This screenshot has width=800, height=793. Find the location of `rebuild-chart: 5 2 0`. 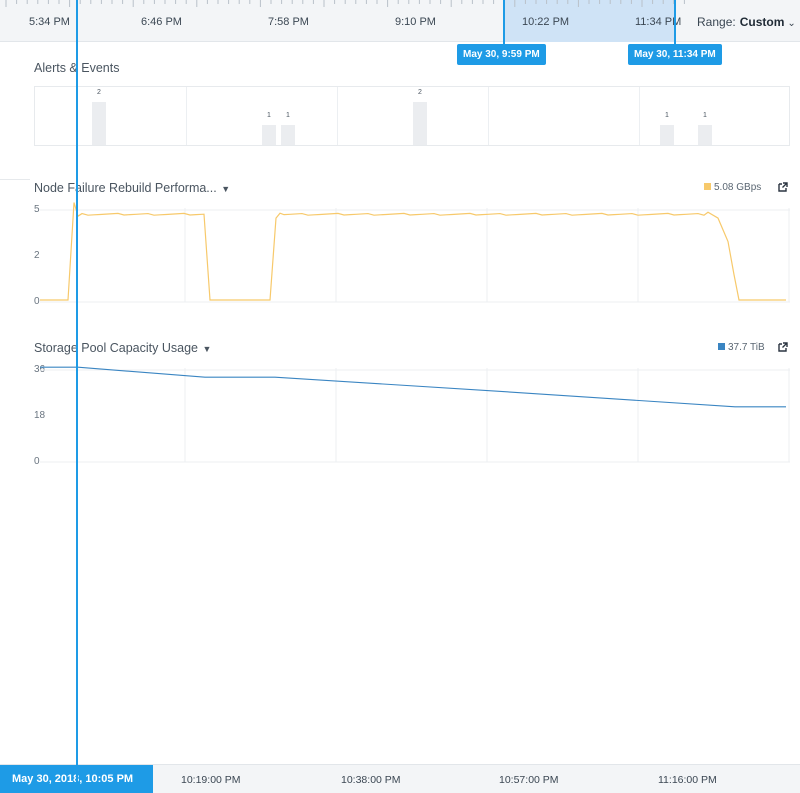

rebuild-chart: 5 2 0 is located at coordinates (412, 254).